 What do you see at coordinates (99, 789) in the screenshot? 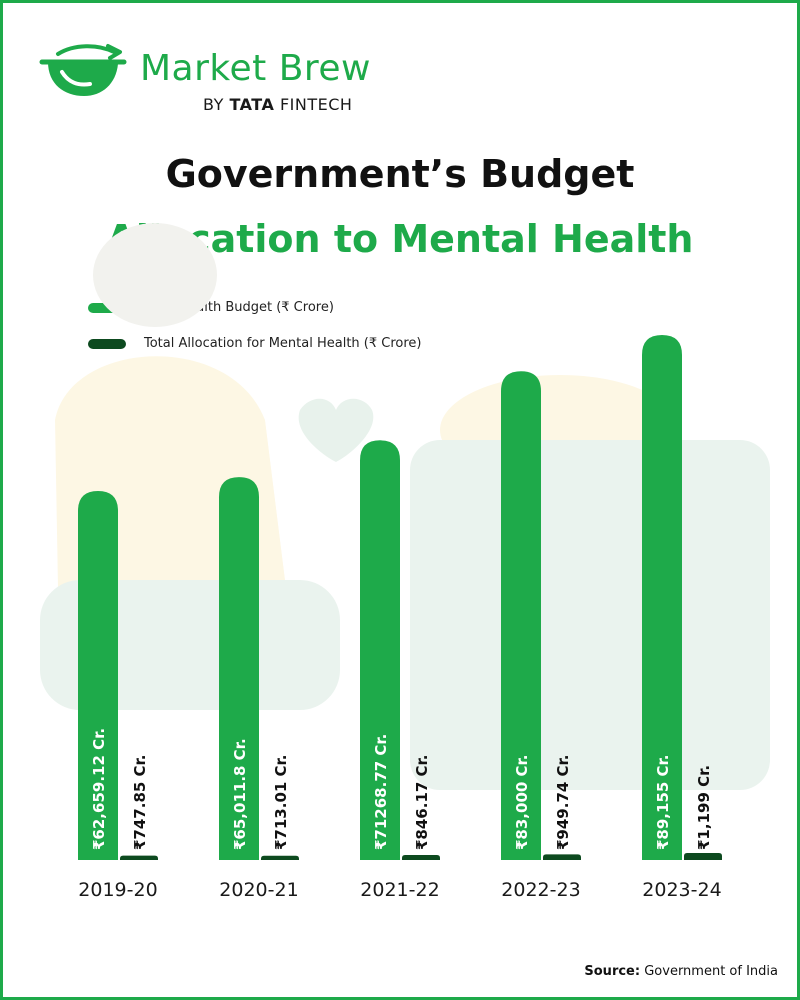
I see `label-health-budget-2019-20: ₹62,659.12 Cr.` at bounding box center [99, 789].